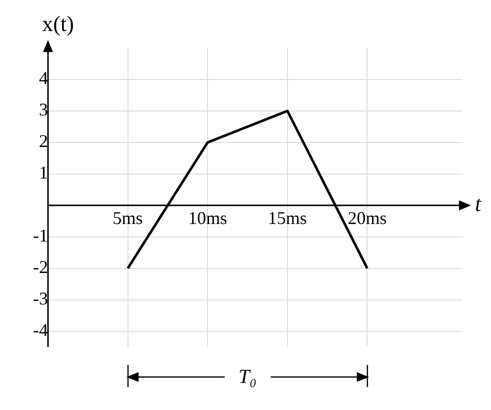  What do you see at coordinates (43, 110) in the screenshot?
I see `y-tick-label: 3` at bounding box center [43, 110].